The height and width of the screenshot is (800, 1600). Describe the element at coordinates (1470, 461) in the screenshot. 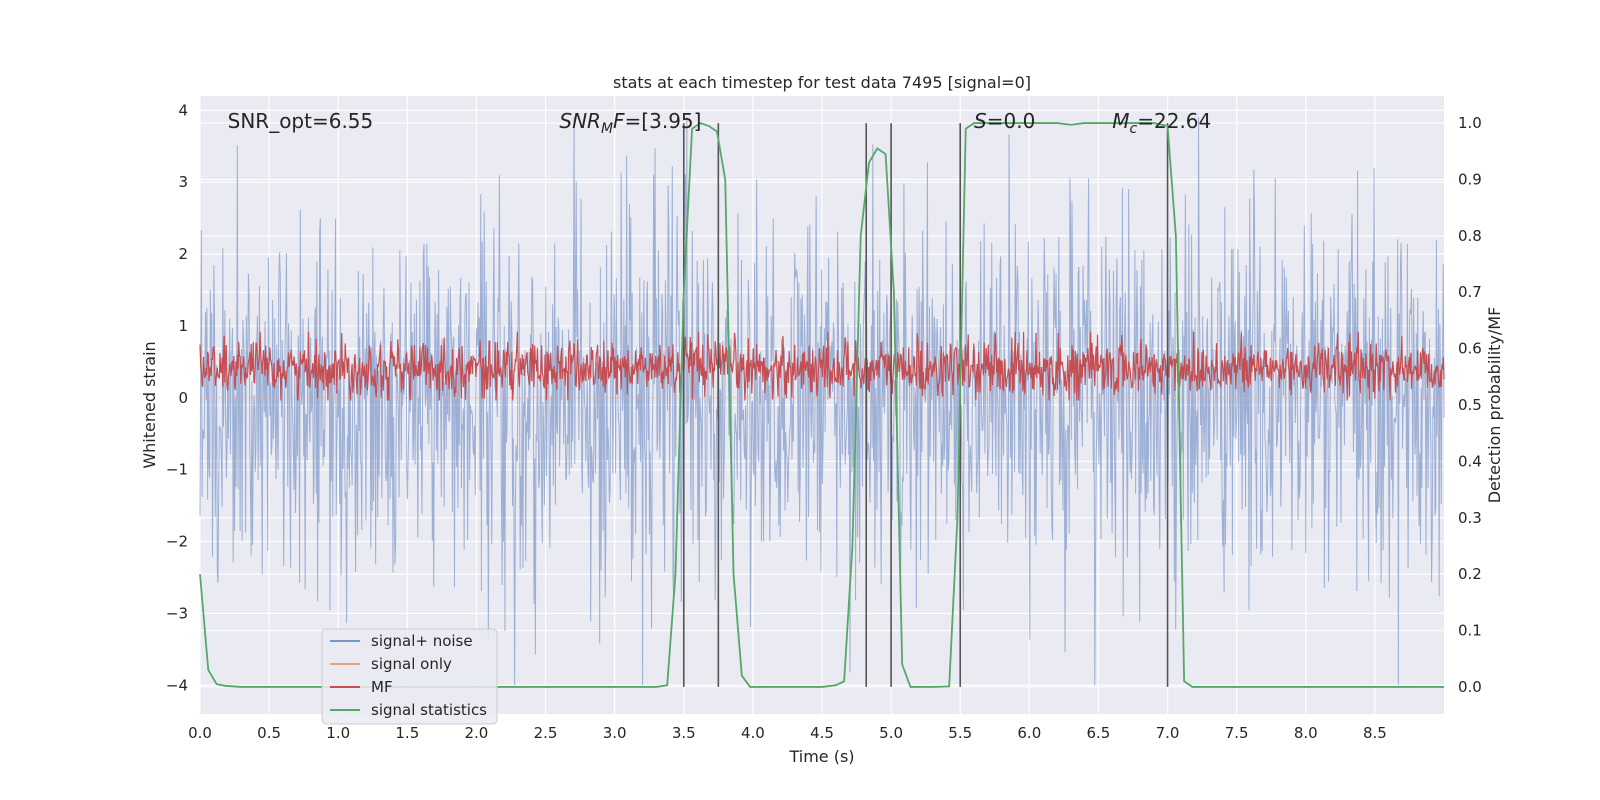

I see `y-right-tick-4: 0.4` at that location.